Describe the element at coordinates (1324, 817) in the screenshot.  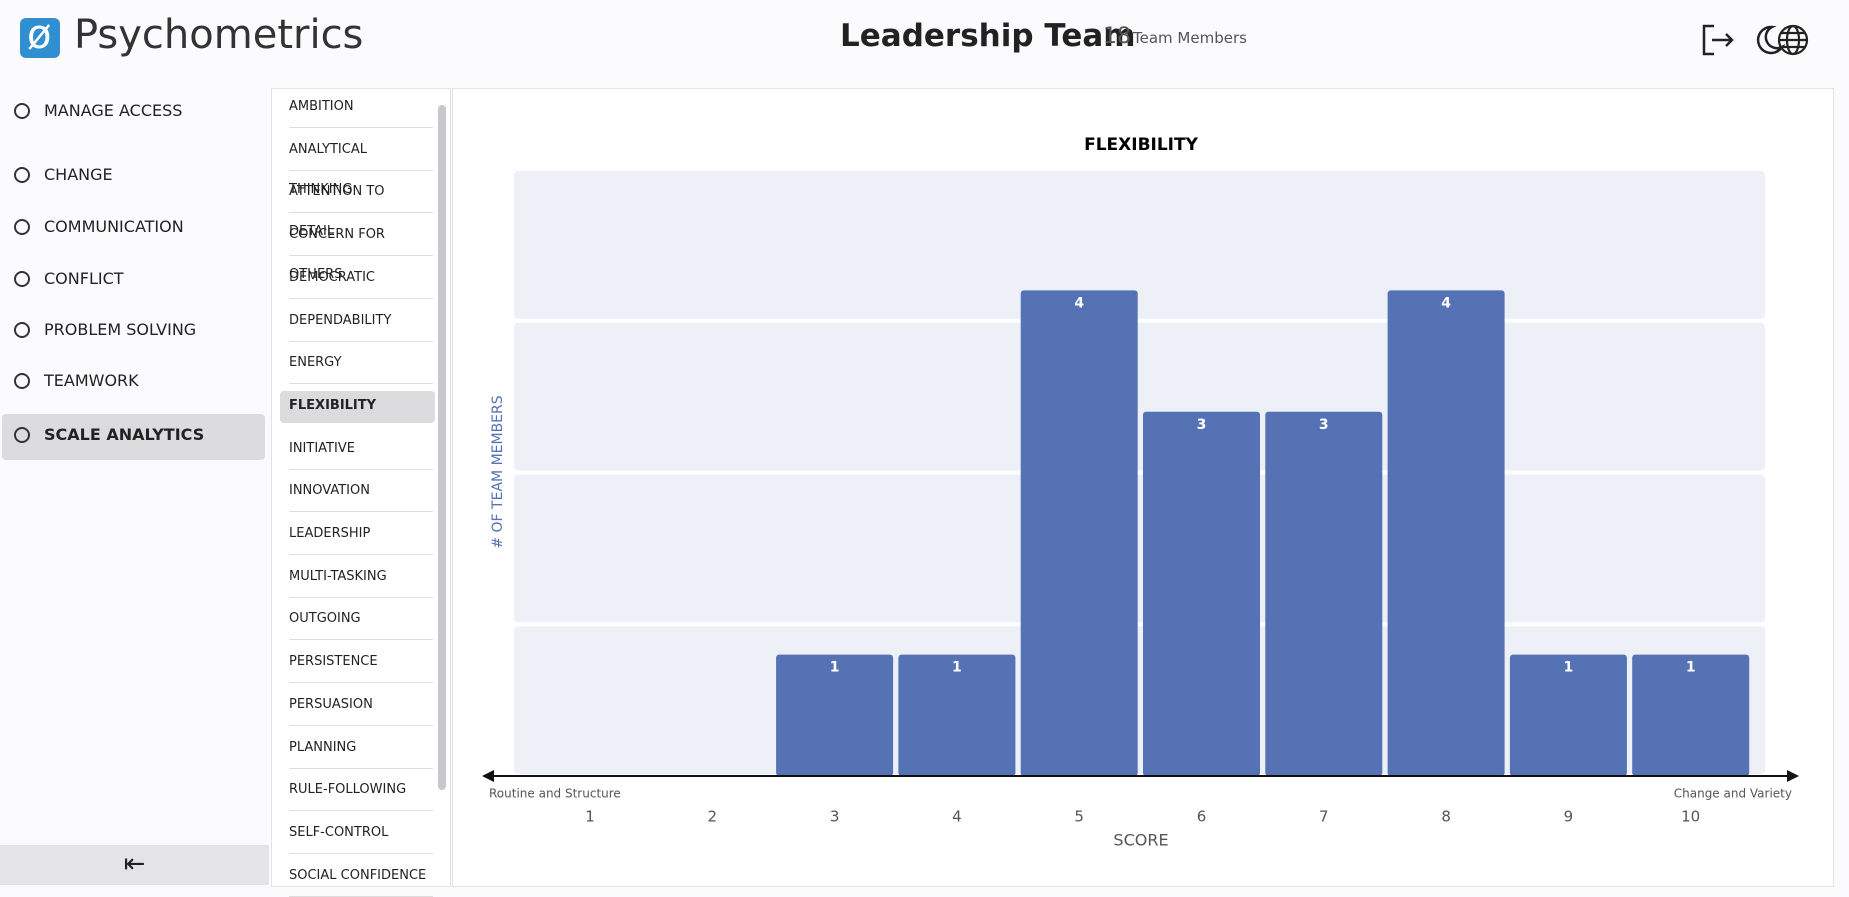
I see `x-tick-label: 7` at that location.